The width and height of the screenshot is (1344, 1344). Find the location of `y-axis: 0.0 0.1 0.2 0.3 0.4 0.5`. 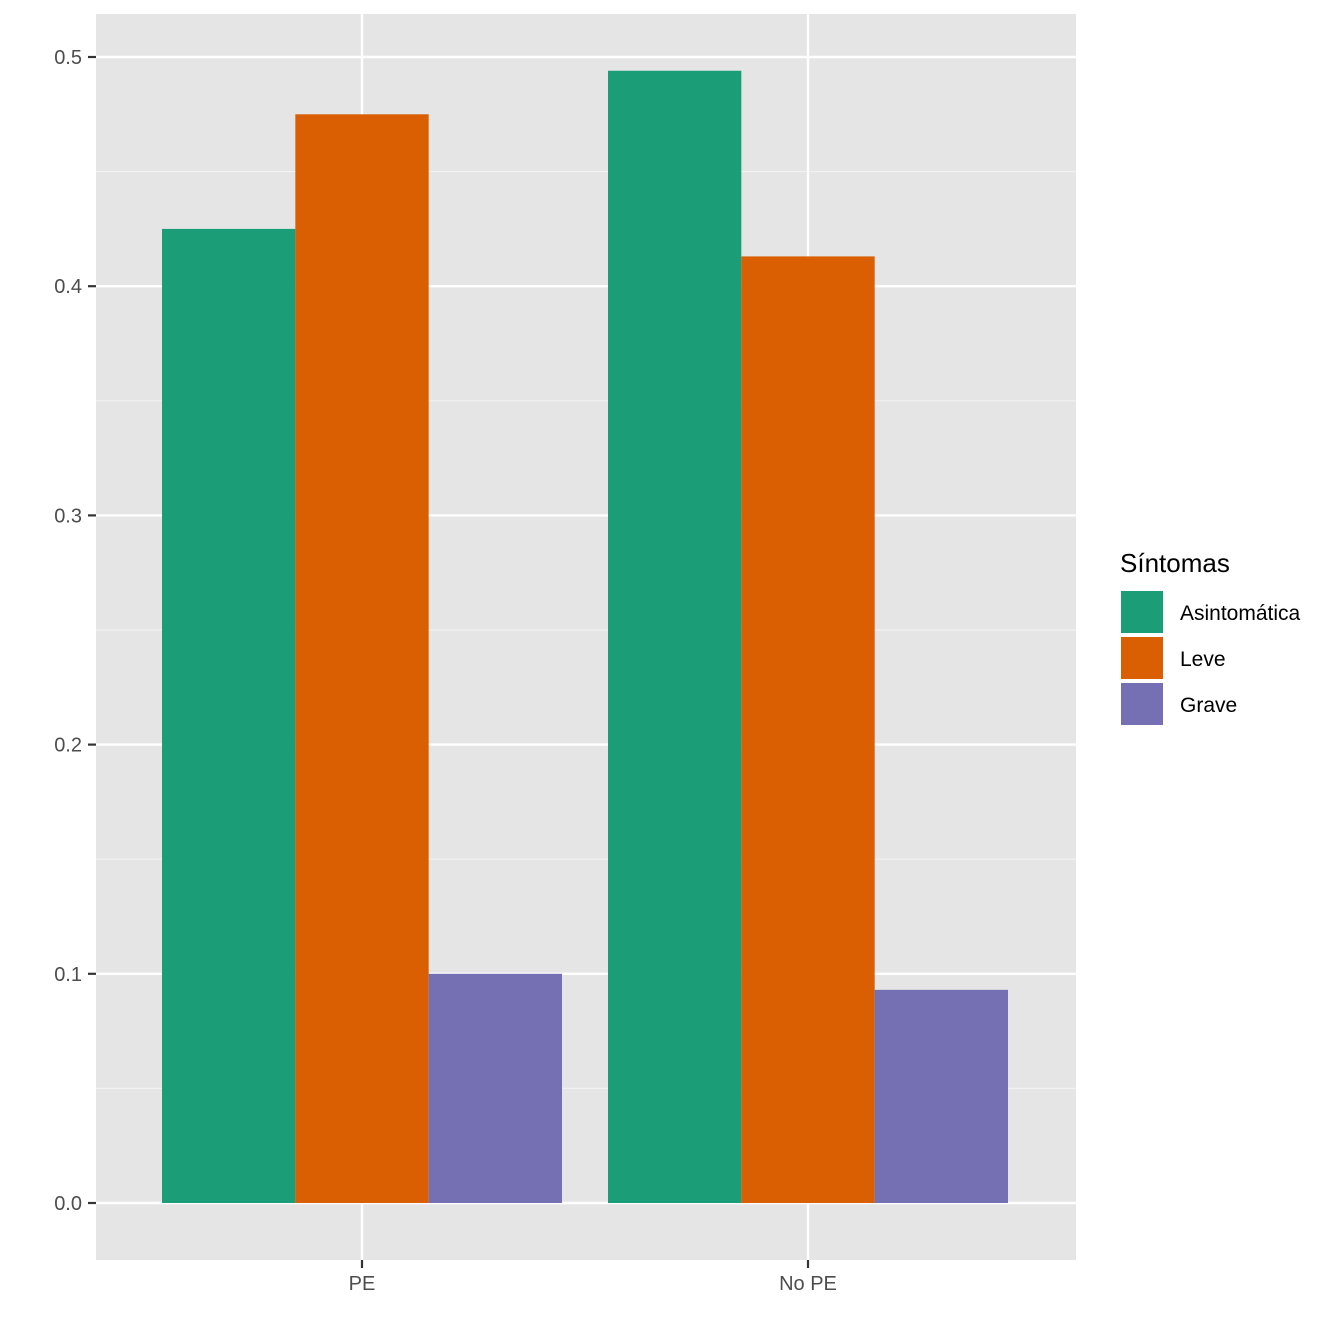

y-axis: 0.0 0.1 0.2 0.3 0.4 0.5 is located at coordinates (75, 631).